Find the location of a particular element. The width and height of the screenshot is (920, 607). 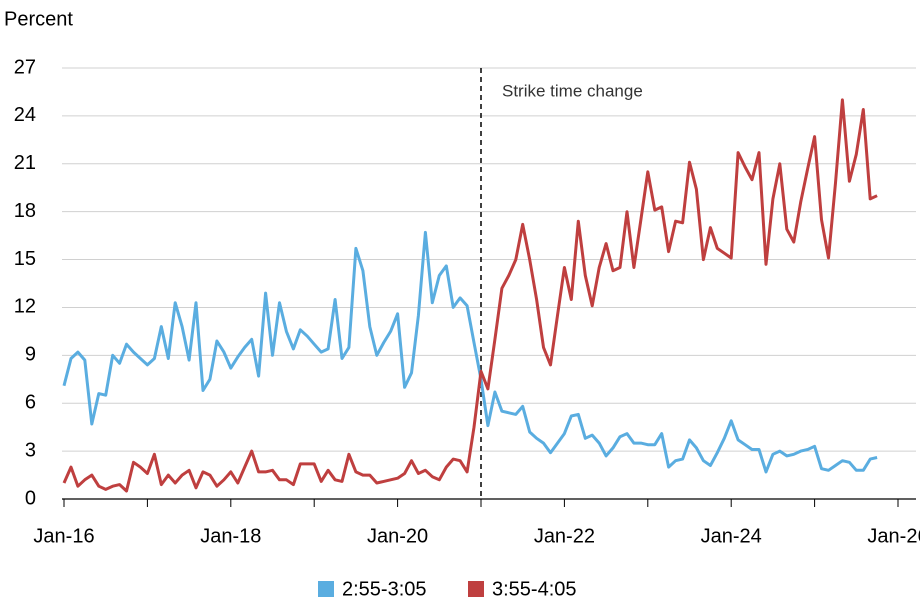

y-tick-label: 27 is located at coordinates (25, 67).